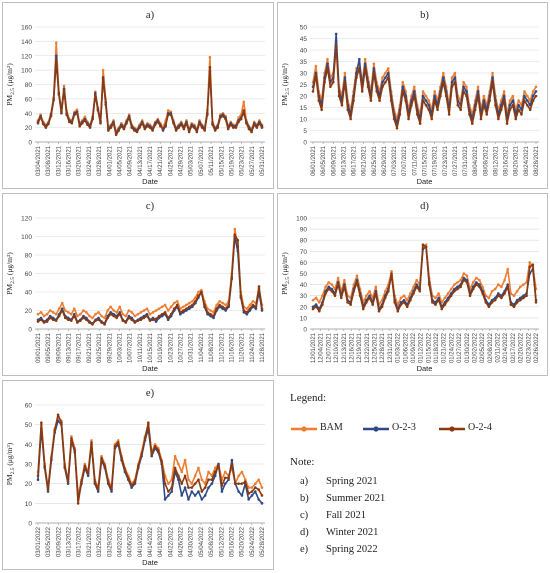 The width and height of the screenshot is (550, 573). What do you see at coordinates (355, 160) in the screenshot?
I see `x-tick-label: 06/17/2021` at bounding box center [355, 160].